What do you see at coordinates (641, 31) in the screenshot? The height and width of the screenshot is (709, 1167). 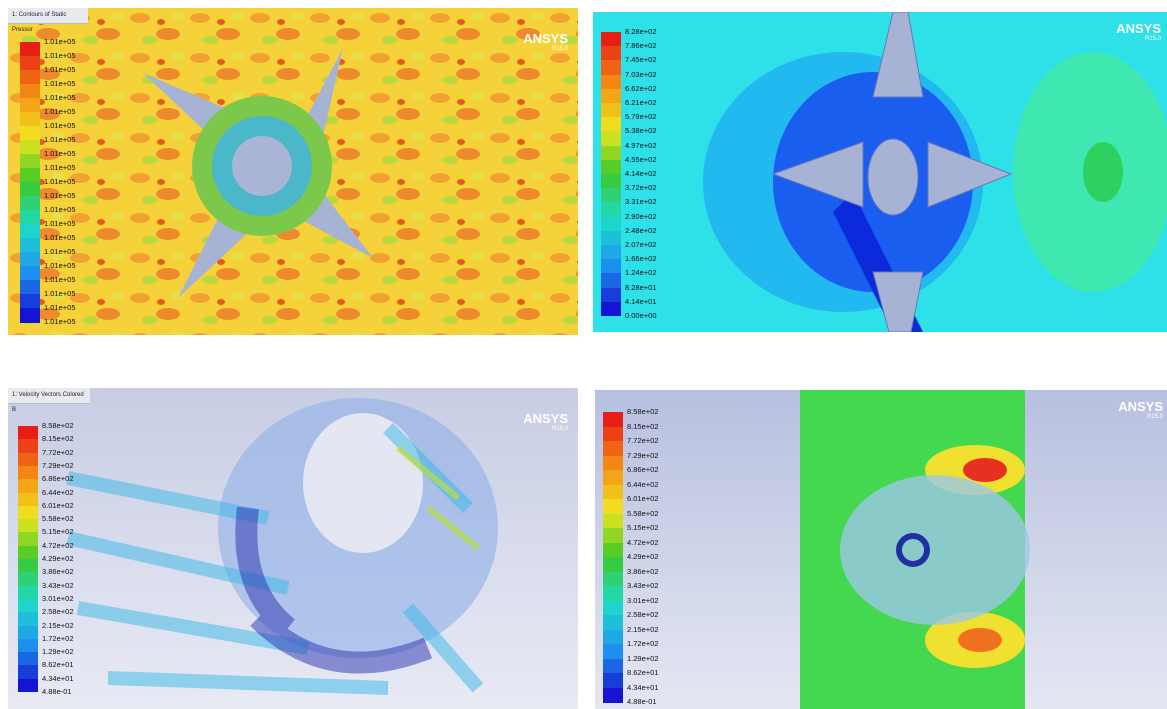 I see `legend-label: 8.28e+02` at bounding box center [641, 31].